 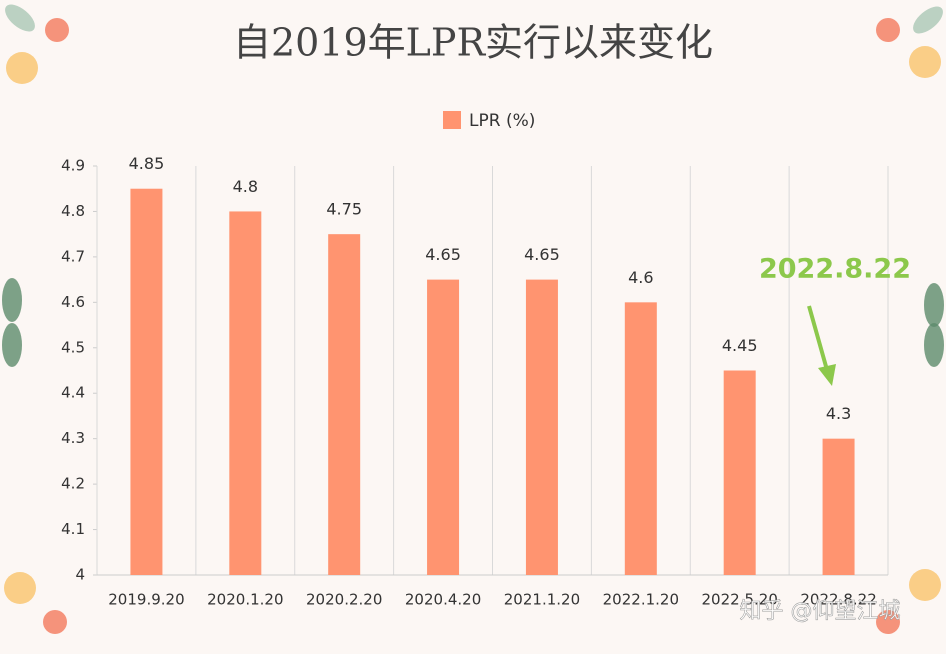 What do you see at coordinates (147, 163) in the screenshot?
I see `data-label: 4.85` at bounding box center [147, 163].